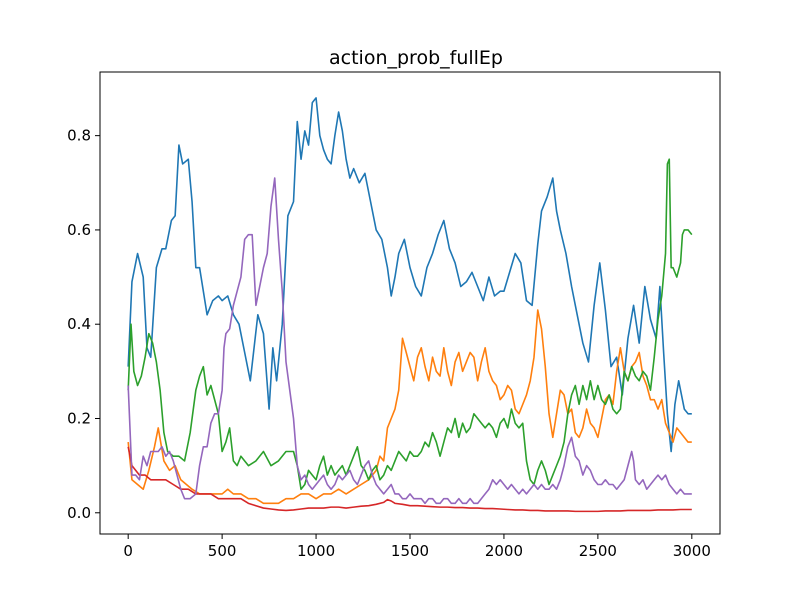  Describe the element at coordinates (128, 551) in the screenshot. I see `x-tick-label: 0` at that location.